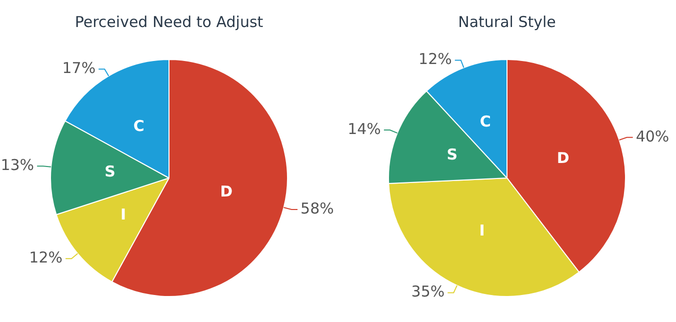  Describe the element at coordinates (17, 165) in the screenshot. I see `data-label: 13%` at that location.